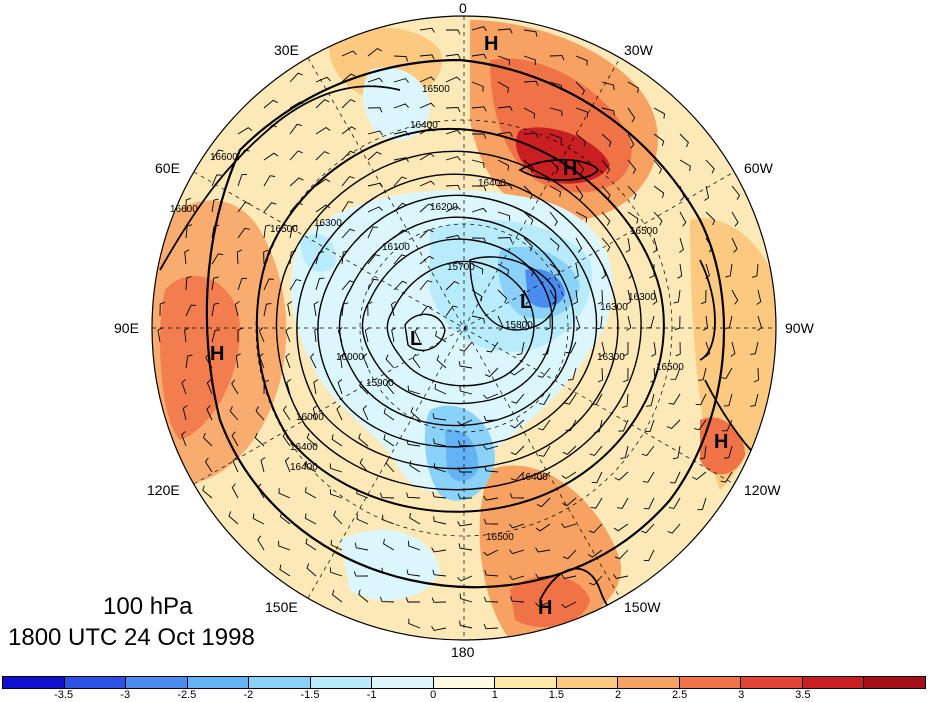  What do you see at coordinates (741, 695) in the screenshot?
I see `colorbar-tick-label: 3` at bounding box center [741, 695].